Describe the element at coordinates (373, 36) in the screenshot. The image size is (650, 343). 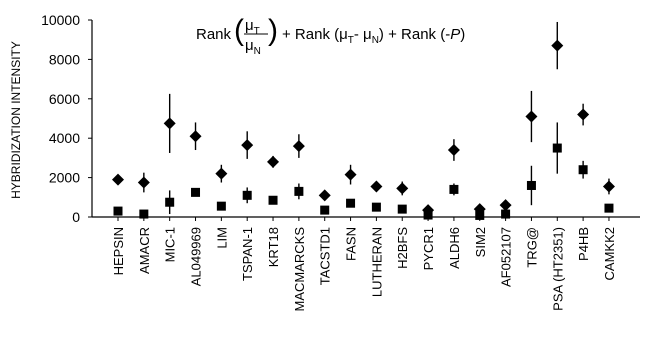
I see `formula-term-2: + Rank (μT- μN) + Rank (-P)` at that location.